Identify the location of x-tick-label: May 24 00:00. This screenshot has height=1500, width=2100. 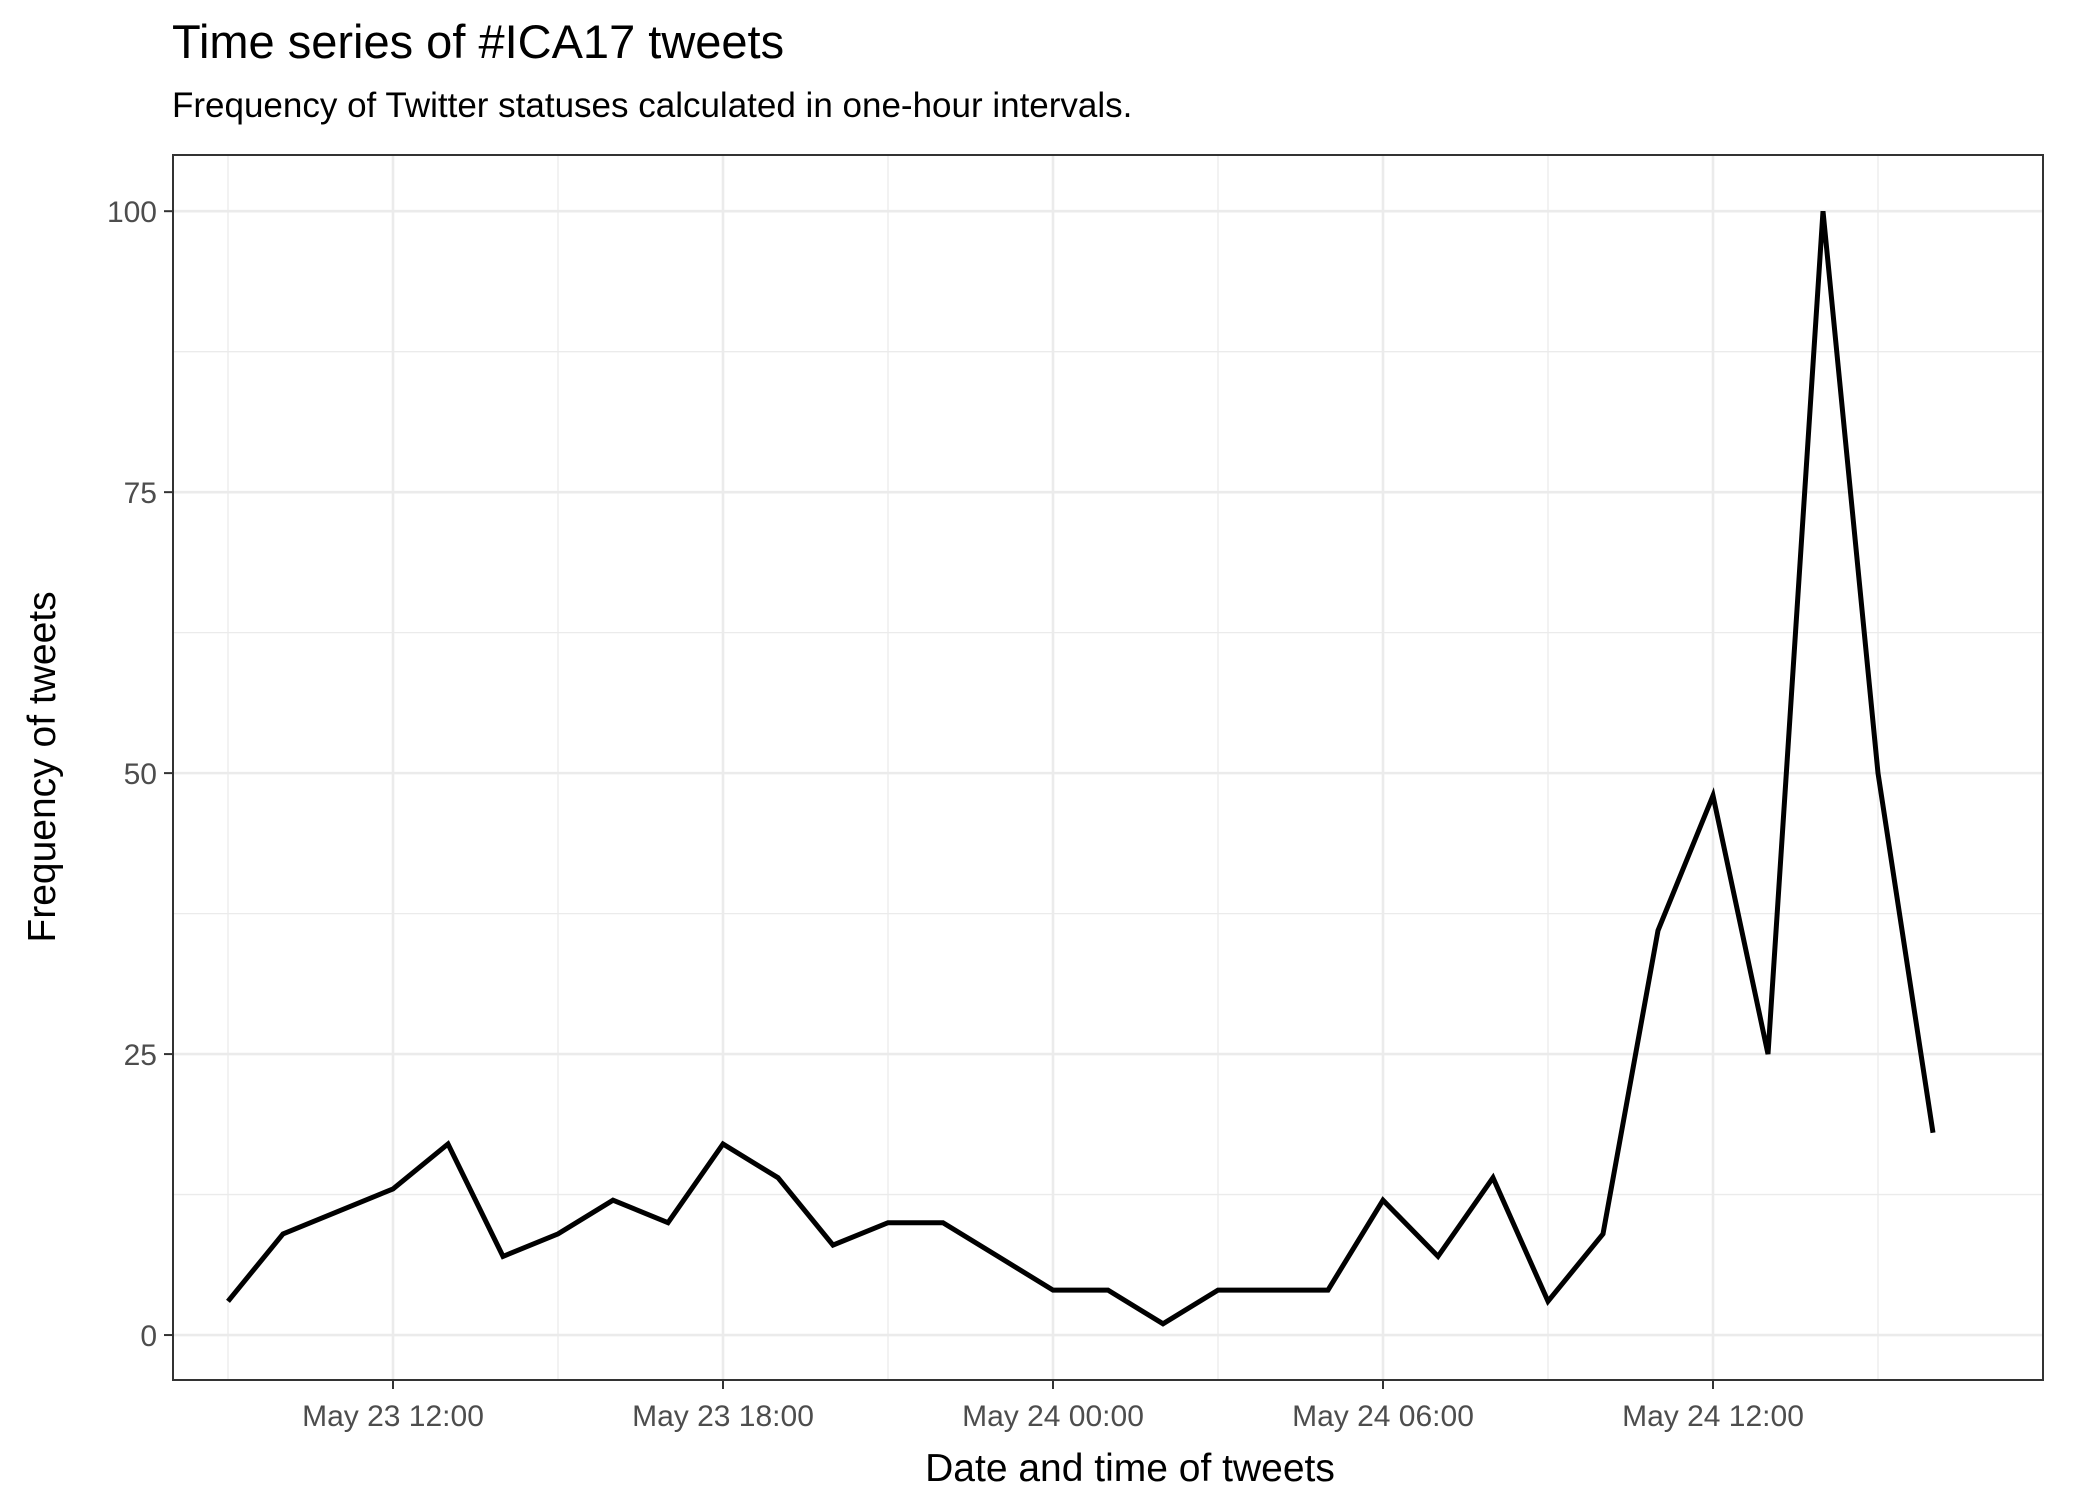
(1053, 1416).